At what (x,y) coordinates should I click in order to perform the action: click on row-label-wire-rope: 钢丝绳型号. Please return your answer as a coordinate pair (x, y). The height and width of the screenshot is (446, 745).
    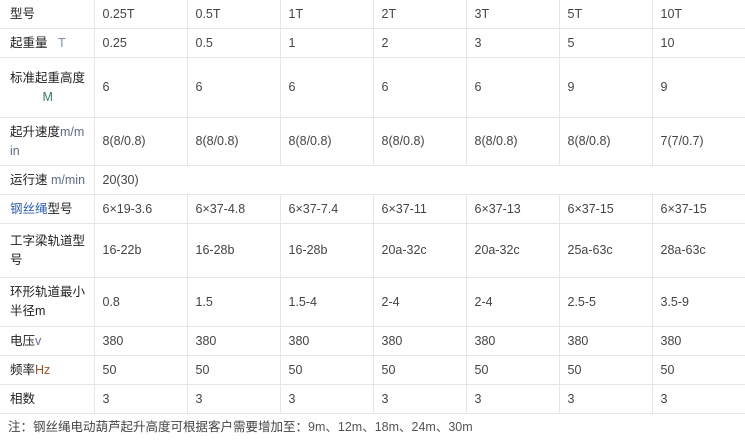
    Looking at the image, I should click on (47, 209).